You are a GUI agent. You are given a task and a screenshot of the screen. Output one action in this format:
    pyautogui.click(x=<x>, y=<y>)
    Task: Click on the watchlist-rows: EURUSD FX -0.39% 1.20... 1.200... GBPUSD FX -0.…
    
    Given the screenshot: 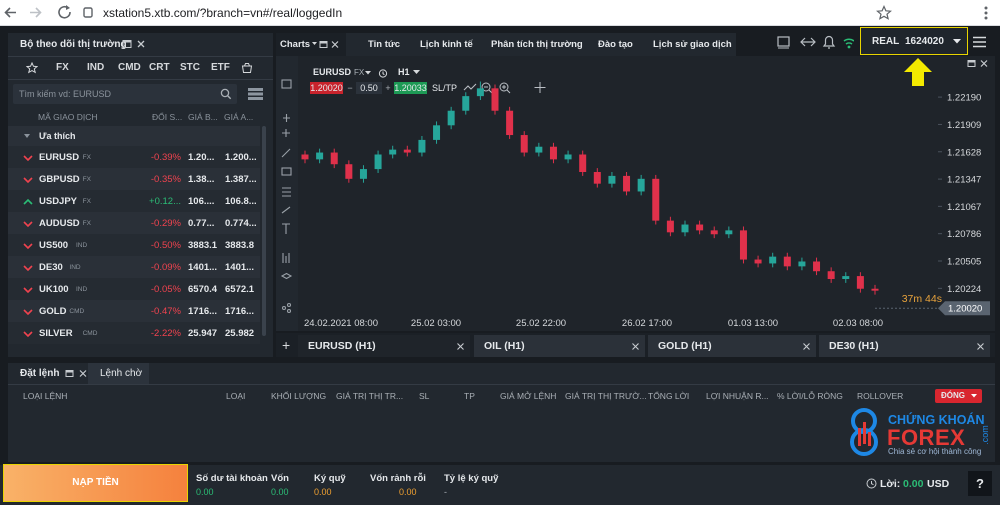 What is the action you would take?
    pyautogui.click(x=134, y=251)
    